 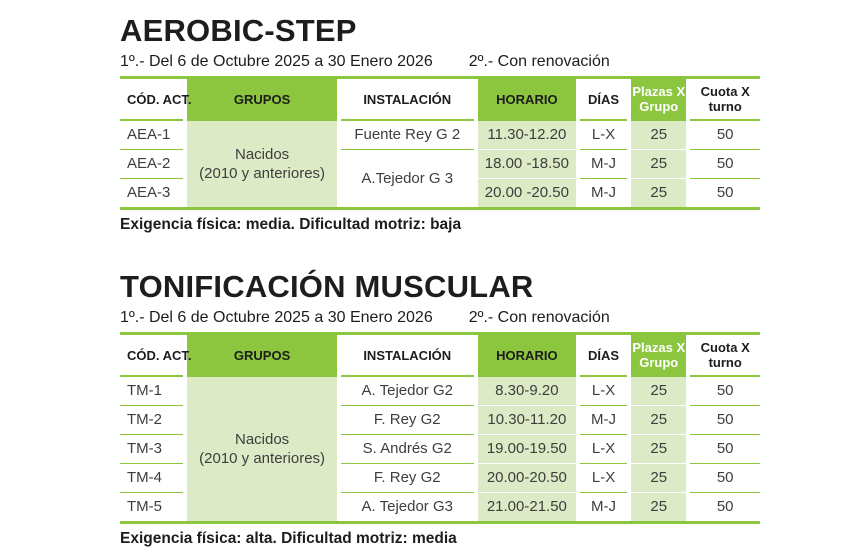 What do you see at coordinates (149, 193) in the screenshot?
I see `cell-cod: AEA-3` at bounding box center [149, 193].